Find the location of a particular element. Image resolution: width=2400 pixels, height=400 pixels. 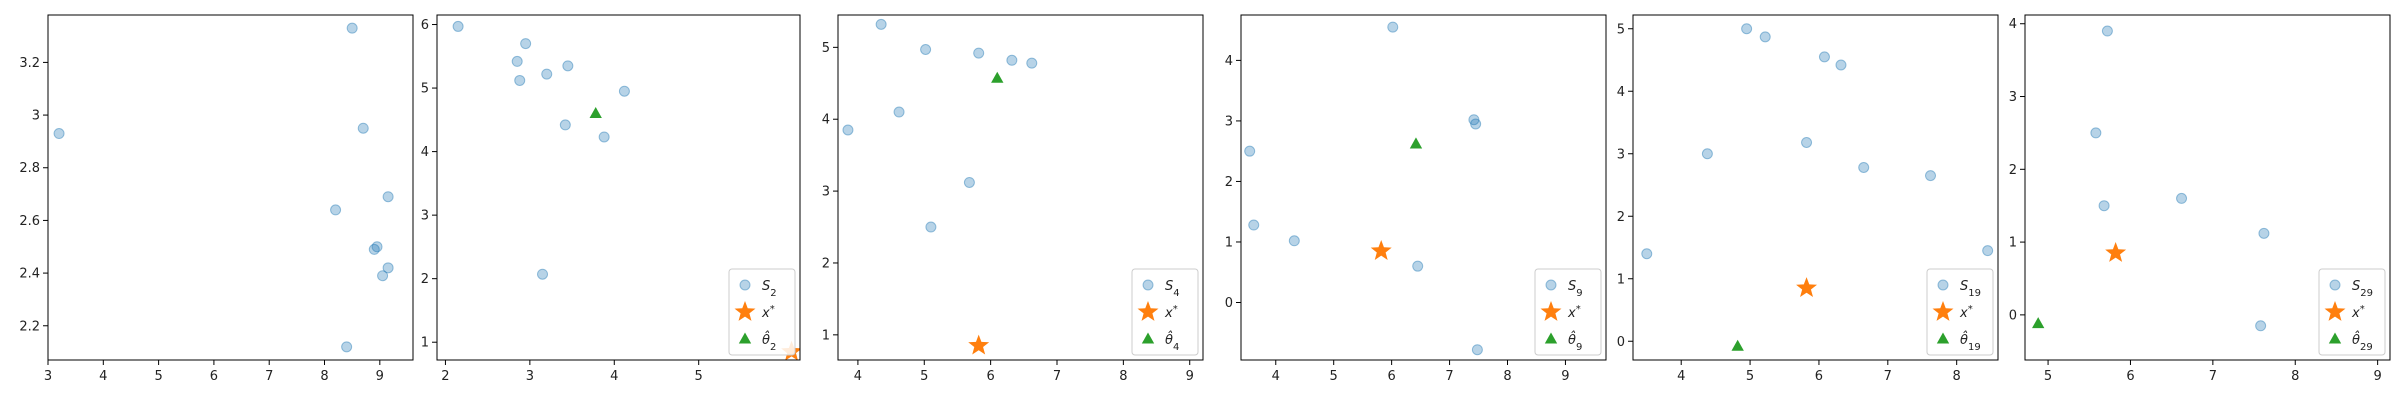

y-tick-label: 2.4 is located at coordinates (29, 274).